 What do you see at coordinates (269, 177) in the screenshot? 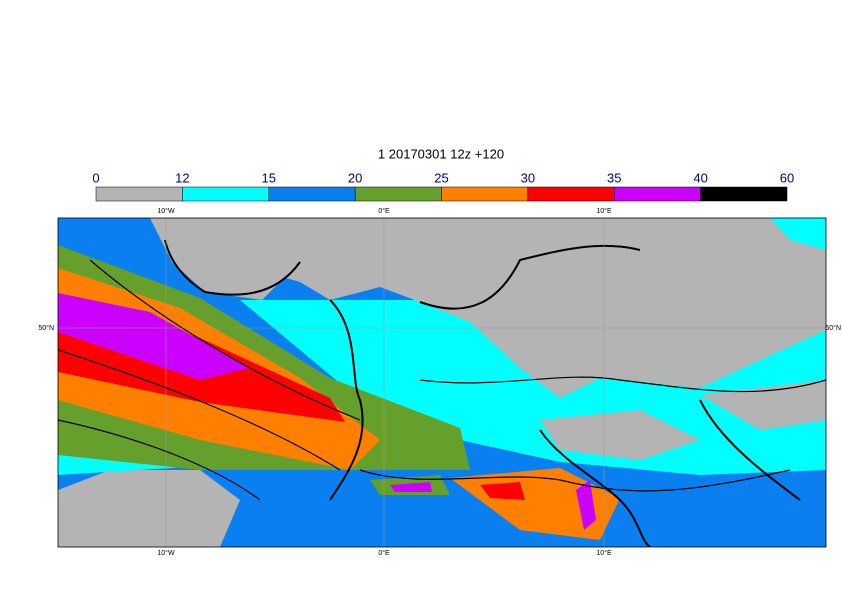
I see `colorbar-label: 15` at bounding box center [269, 177].